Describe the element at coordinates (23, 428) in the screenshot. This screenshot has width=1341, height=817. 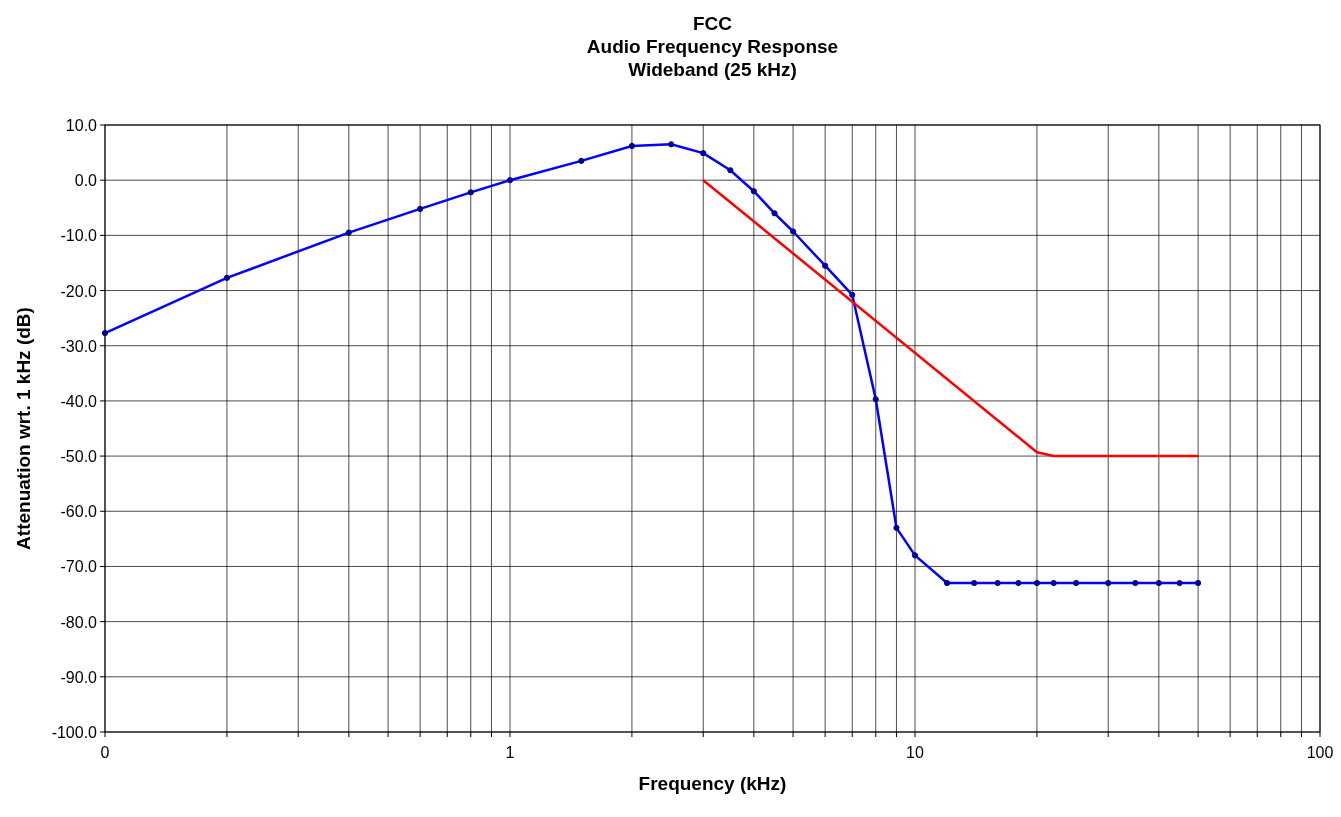
I see `y-axis-title: Attenuation wrt. 1 kHz (dB)` at that location.